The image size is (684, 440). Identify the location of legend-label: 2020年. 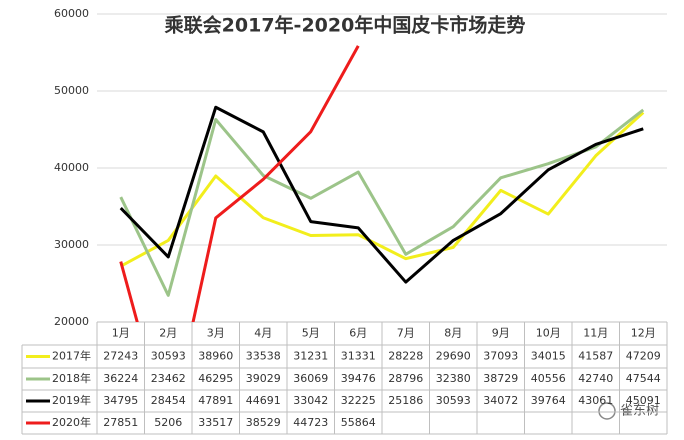
(71, 422).